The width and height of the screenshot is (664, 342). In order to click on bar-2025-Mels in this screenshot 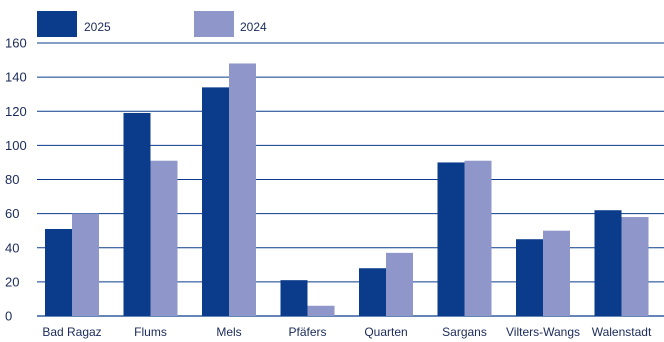, I will do `click(215, 201)`.